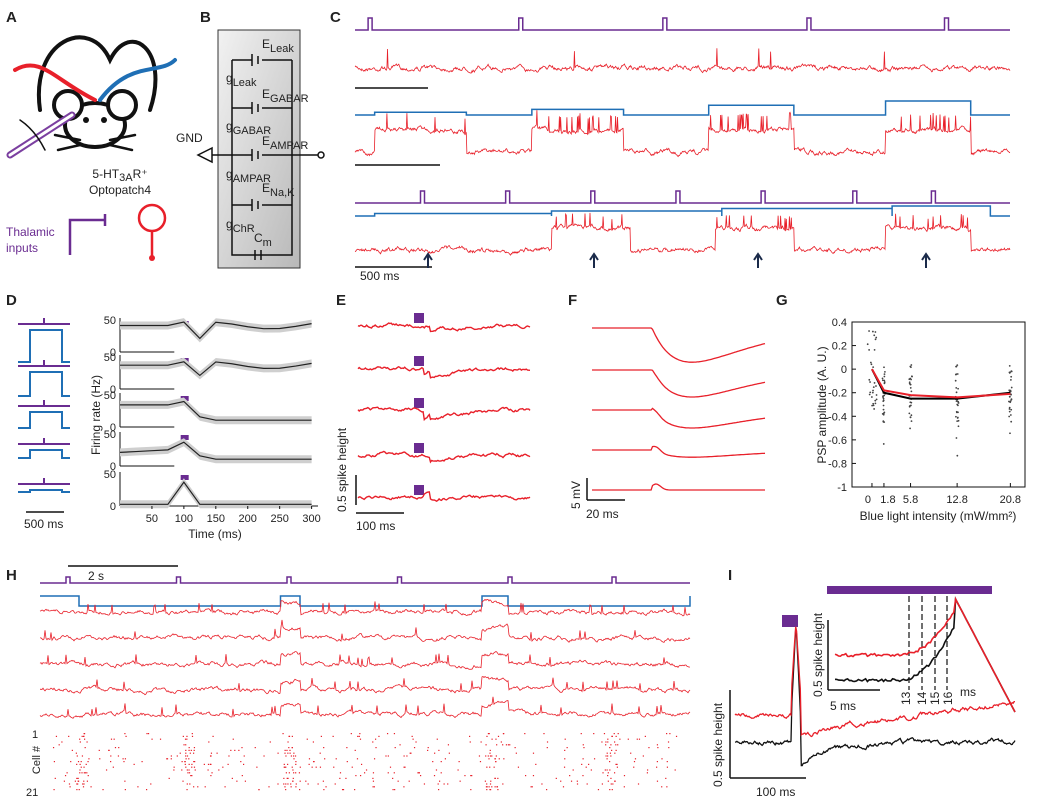 The height and width of the screenshot is (800, 1040). Describe the element at coordinates (758, 260) in the screenshot. I see `arrow` at that location.